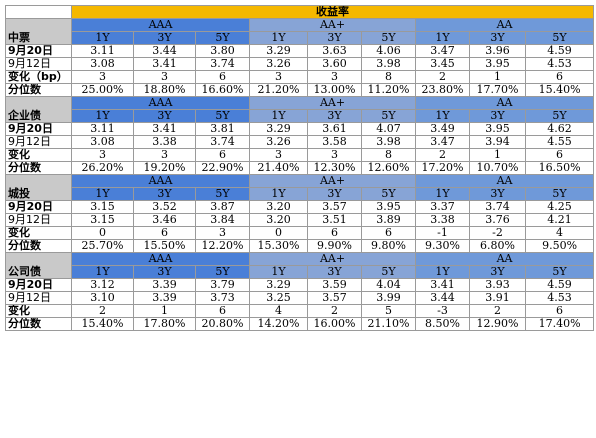  What do you see at coordinates (222, 129) in the screenshot?
I see `value-cell: 3.81` at bounding box center [222, 129].